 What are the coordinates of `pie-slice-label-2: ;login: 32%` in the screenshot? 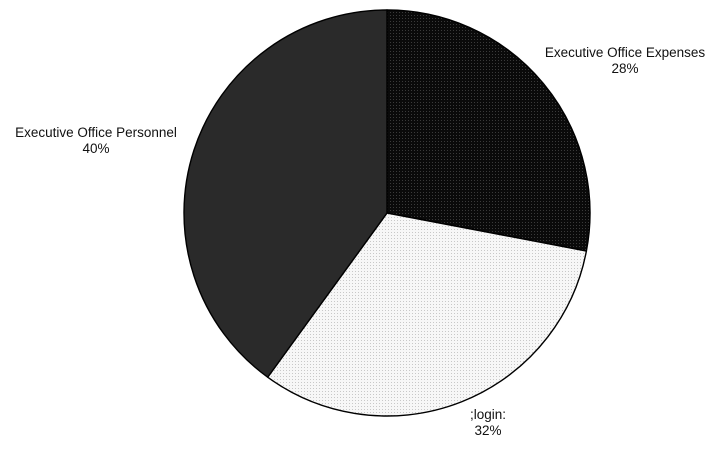 It's located at (488, 422).